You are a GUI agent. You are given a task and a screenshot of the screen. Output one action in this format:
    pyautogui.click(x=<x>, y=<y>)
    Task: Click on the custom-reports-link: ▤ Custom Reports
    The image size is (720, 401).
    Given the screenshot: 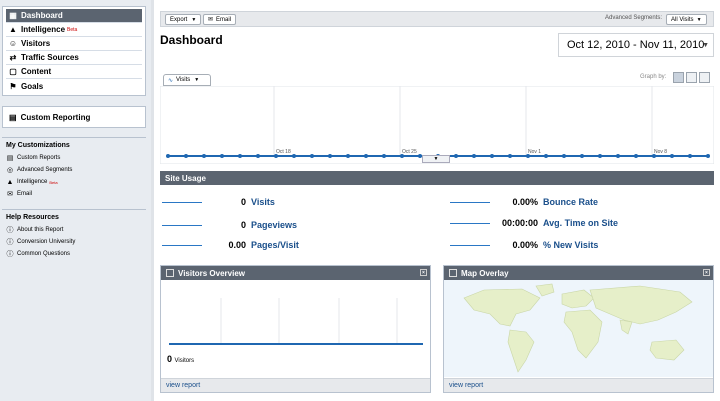 What is the action you would take?
    pyautogui.click(x=74, y=158)
    